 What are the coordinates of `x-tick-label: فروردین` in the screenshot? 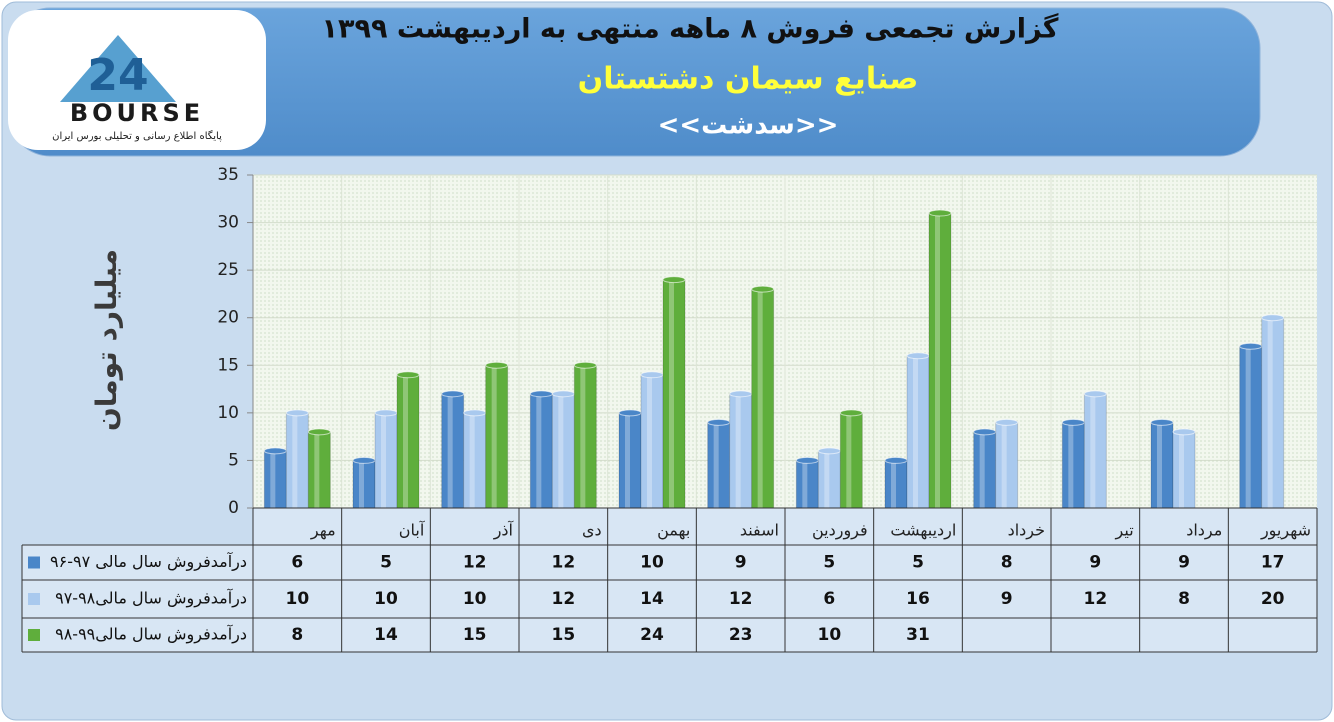 It's located at (840, 531).